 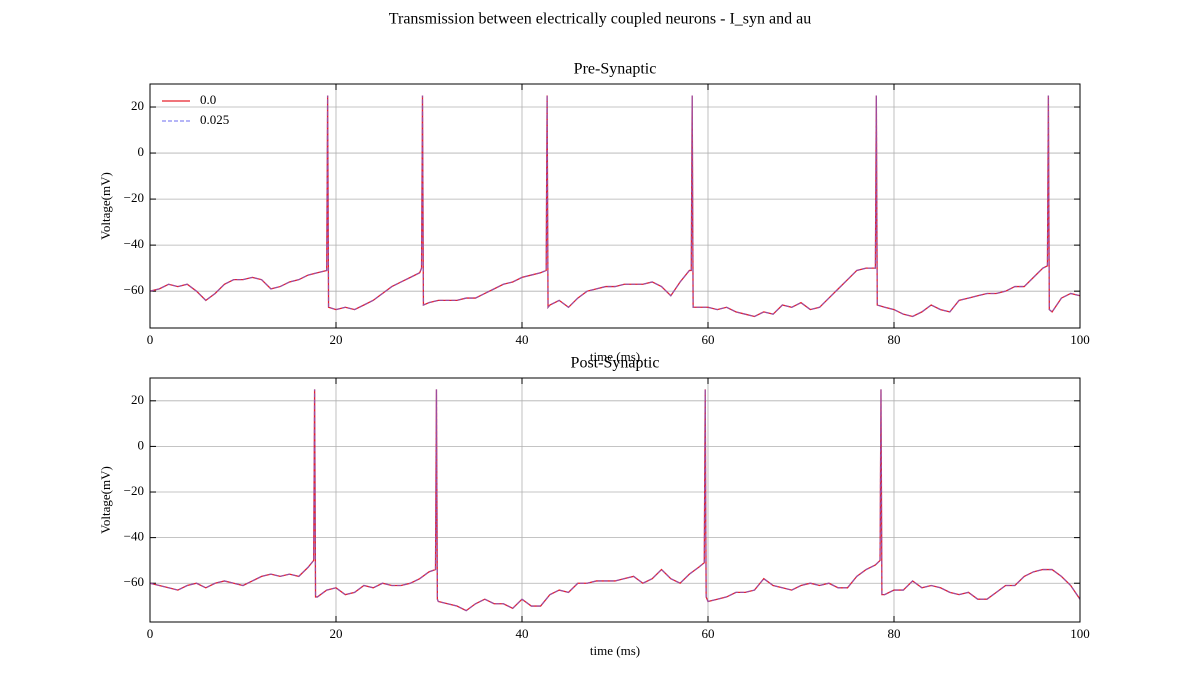 What do you see at coordinates (208, 99) in the screenshot?
I see `legend-label: 0.0` at bounding box center [208, 99].